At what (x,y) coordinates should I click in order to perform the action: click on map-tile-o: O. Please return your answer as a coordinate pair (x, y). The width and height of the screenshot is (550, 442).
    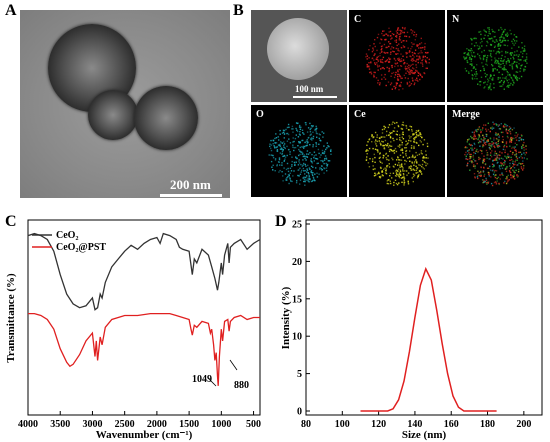
    Looking at the image, I should click on (299, 151).